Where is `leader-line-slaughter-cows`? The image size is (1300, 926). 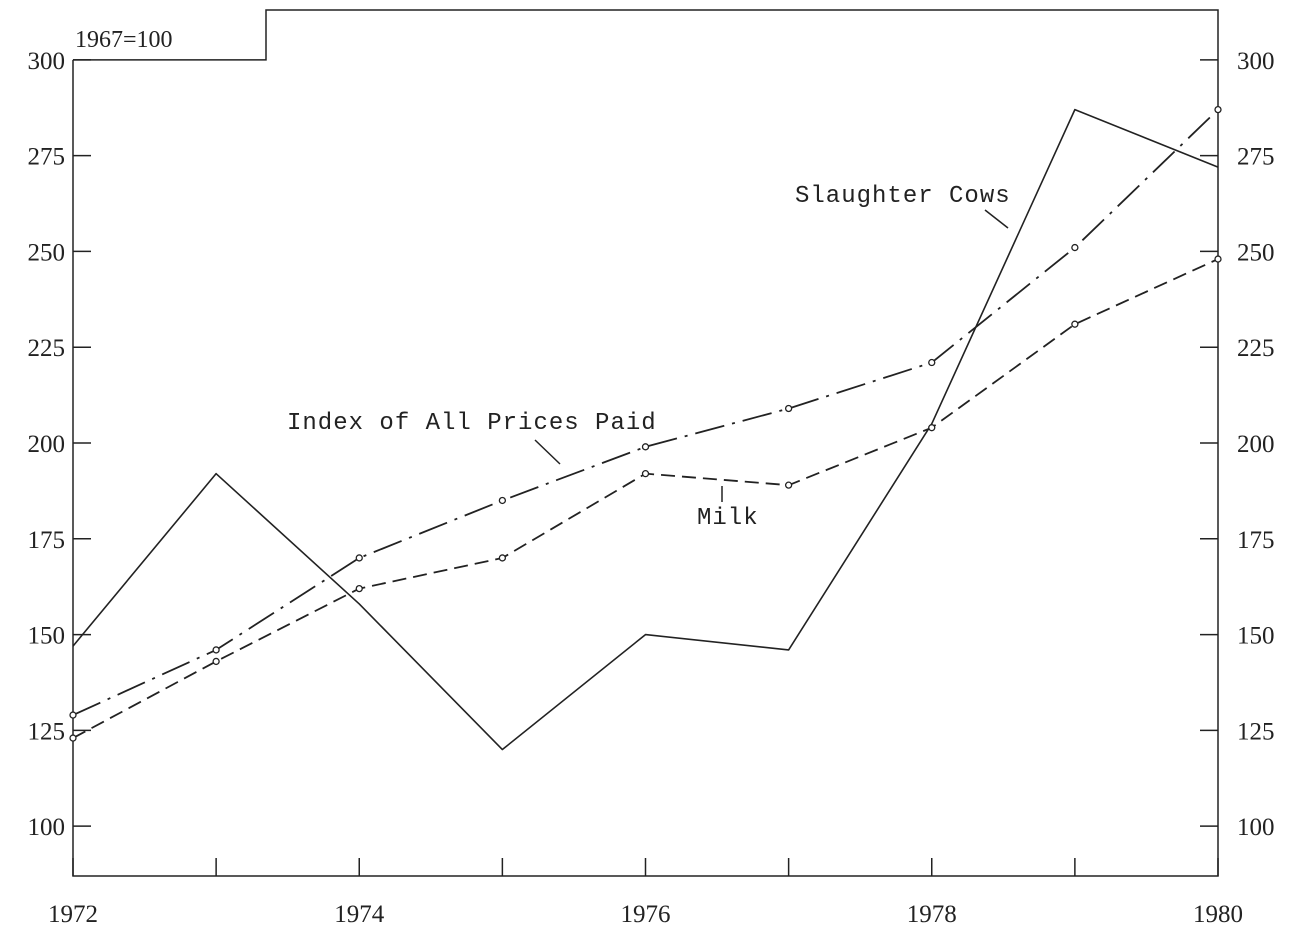 leader-line-slaughter-cows is located at coordinates (996, 219).